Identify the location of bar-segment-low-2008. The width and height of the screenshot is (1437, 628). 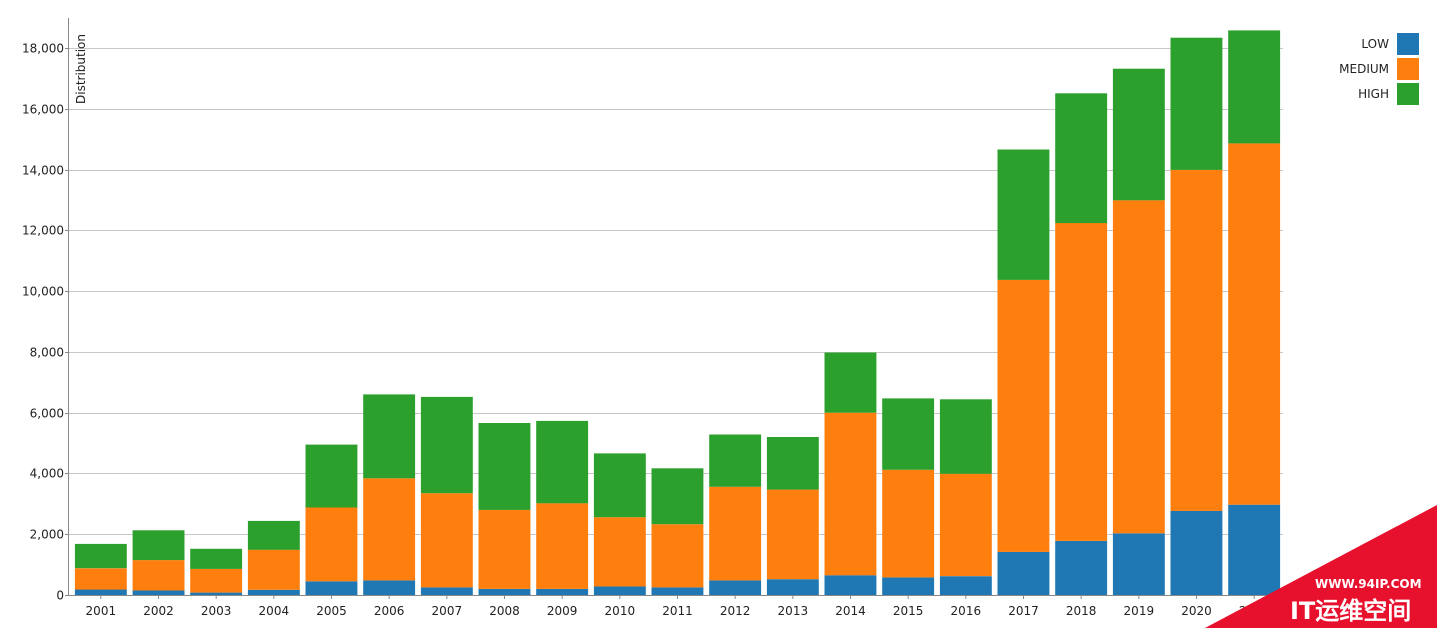
(504, 591).